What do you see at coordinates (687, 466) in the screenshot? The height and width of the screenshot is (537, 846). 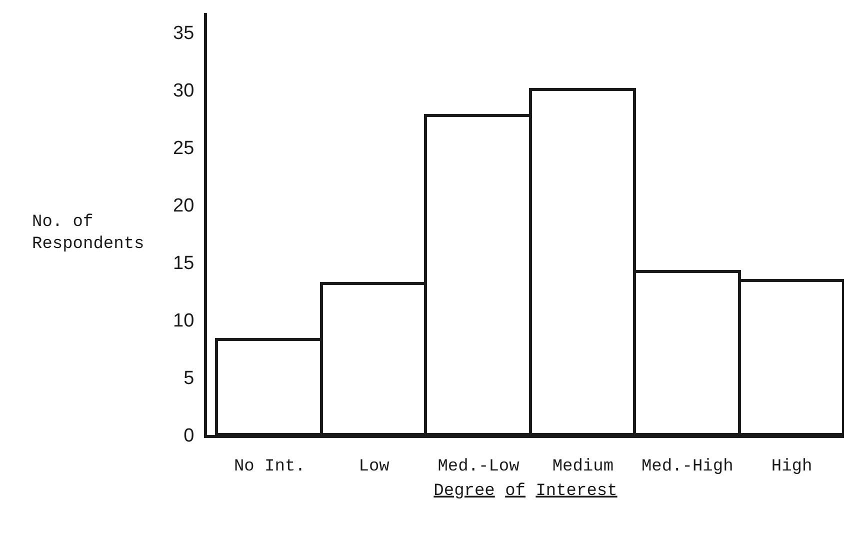 I see `x-tick-label: Med.-High` at bounding box center [687, 466].